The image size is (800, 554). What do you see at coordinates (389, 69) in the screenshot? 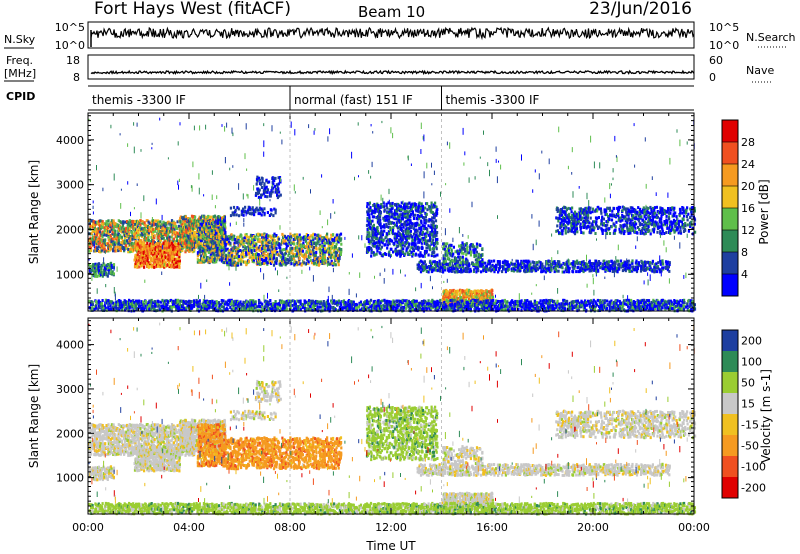
I see `freq-panel: Freq. [MHz] 18 8 60 0 Nave` at bounding box center [389, 69].